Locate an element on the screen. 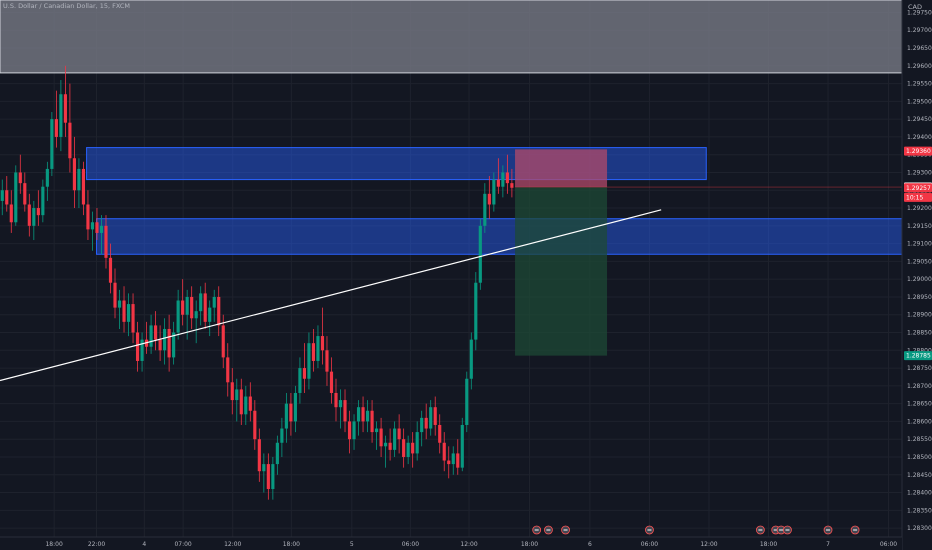  price-tick-label: 1.28950 is located at coordinates (919, 297).